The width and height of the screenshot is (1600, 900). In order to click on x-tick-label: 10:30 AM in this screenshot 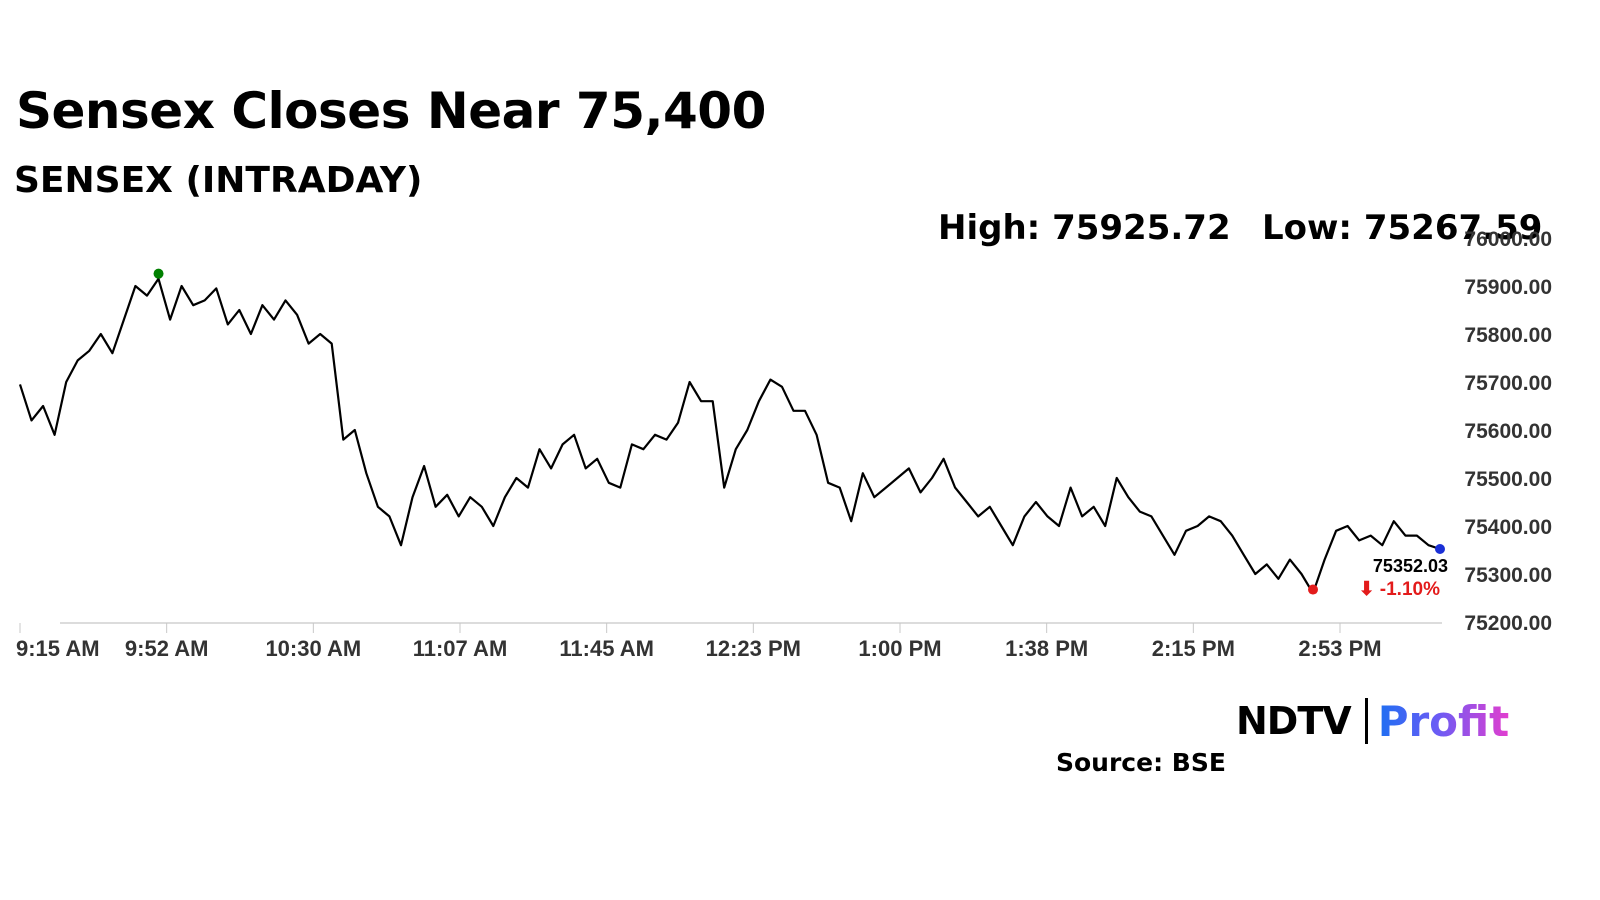, I will do `click(313, 648)`.